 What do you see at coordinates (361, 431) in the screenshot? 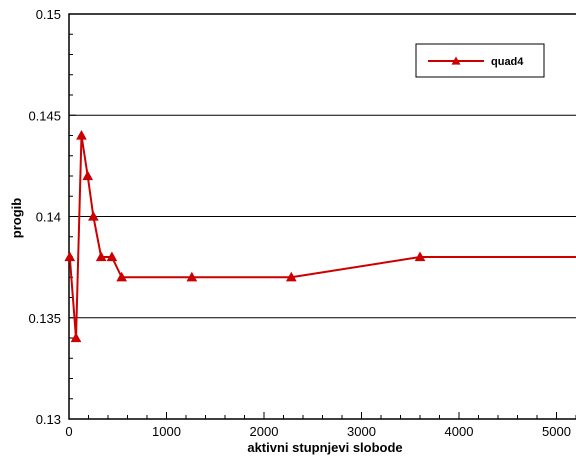
I see `x-tick-label: 3000` at bounding box center [361, 431].